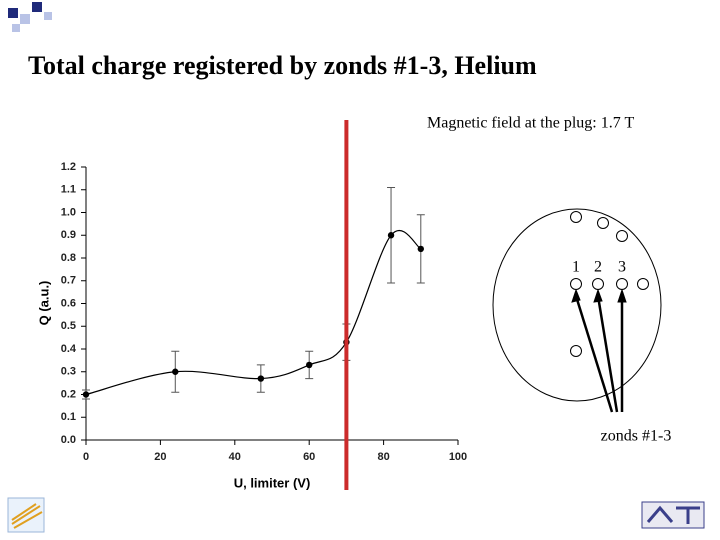 This screenshot has height=540, width=720. I want to click on y-tick-label: 0.9, so click(68, 235).